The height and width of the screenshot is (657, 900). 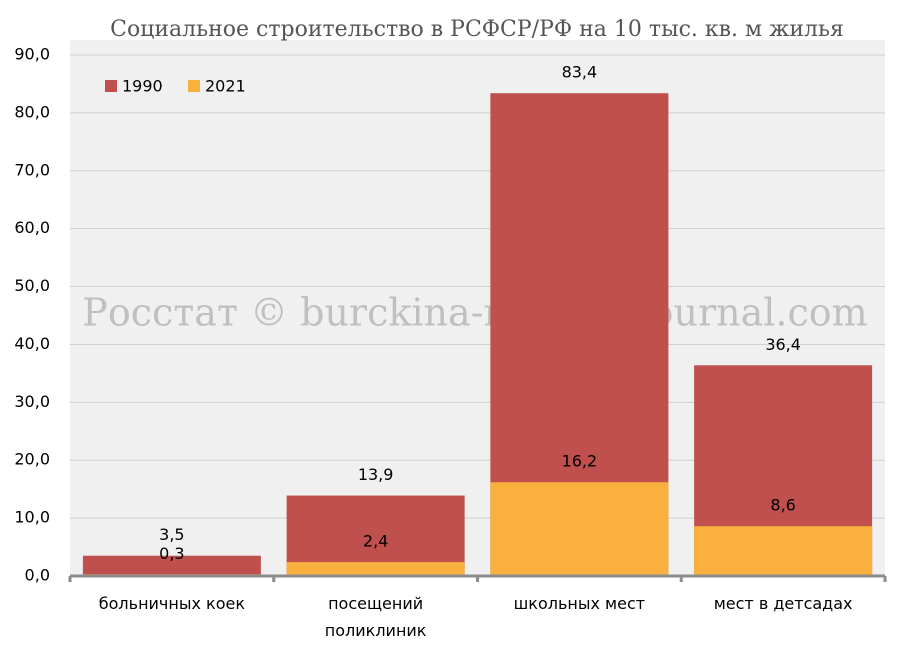 I want to click on data-label: 8,6, so click(x=782, y=505).